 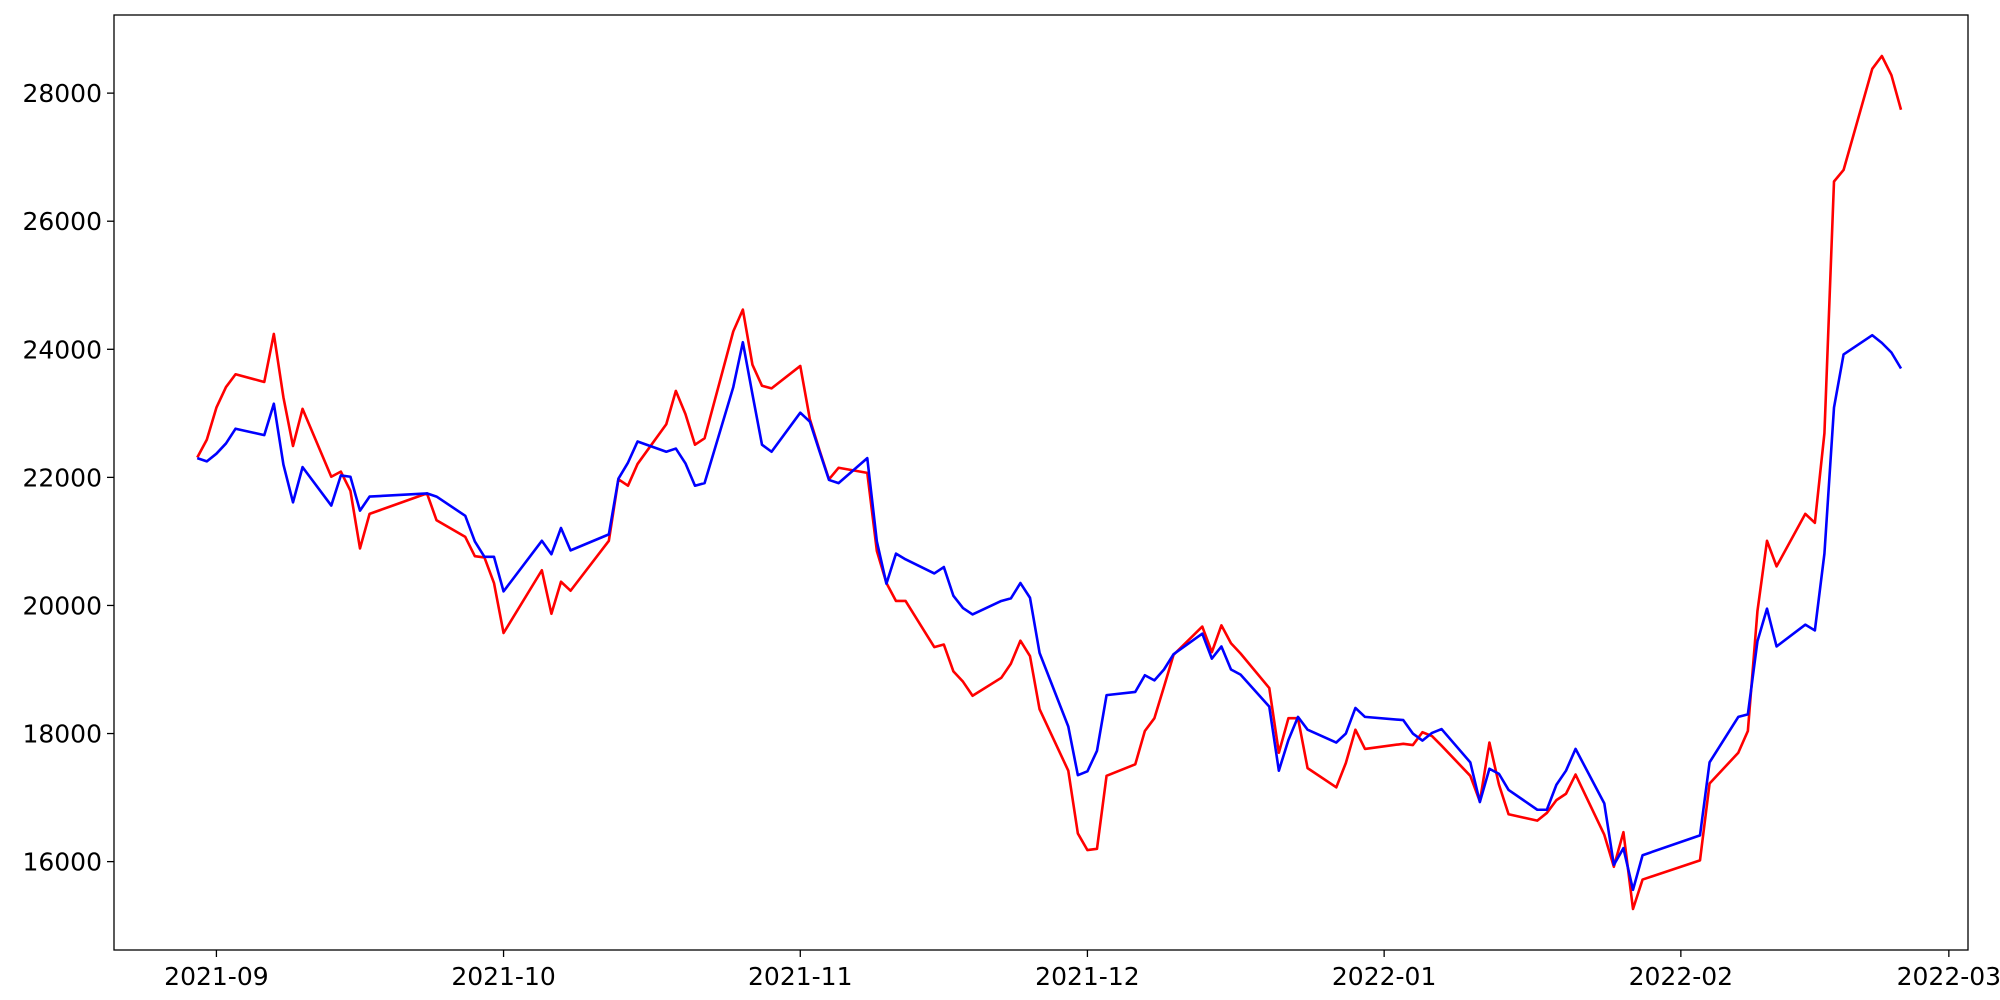 I want to click on y-tick-label: 22000, so click(x=62, y=477).